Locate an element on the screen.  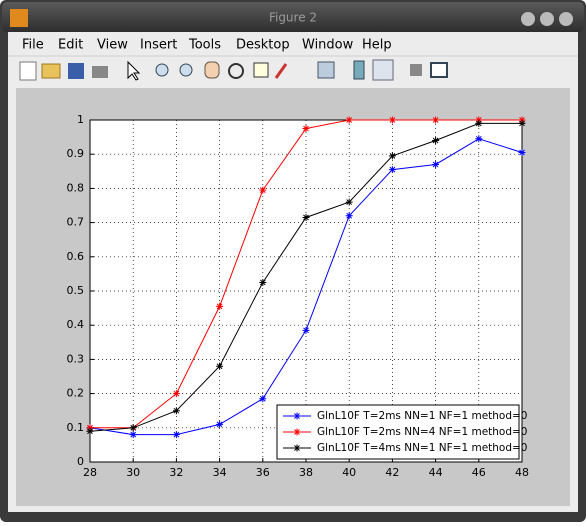
tool-show is located at coordinates (439, 70).